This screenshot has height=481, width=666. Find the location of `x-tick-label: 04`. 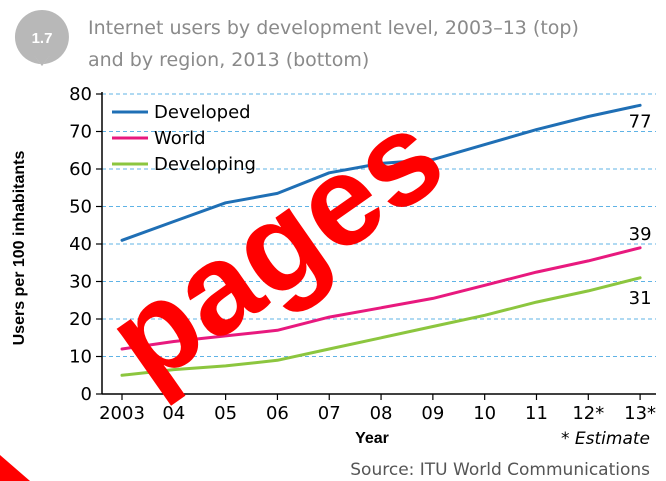

x-tick-label: 04 is located at coordinates (173, 413).